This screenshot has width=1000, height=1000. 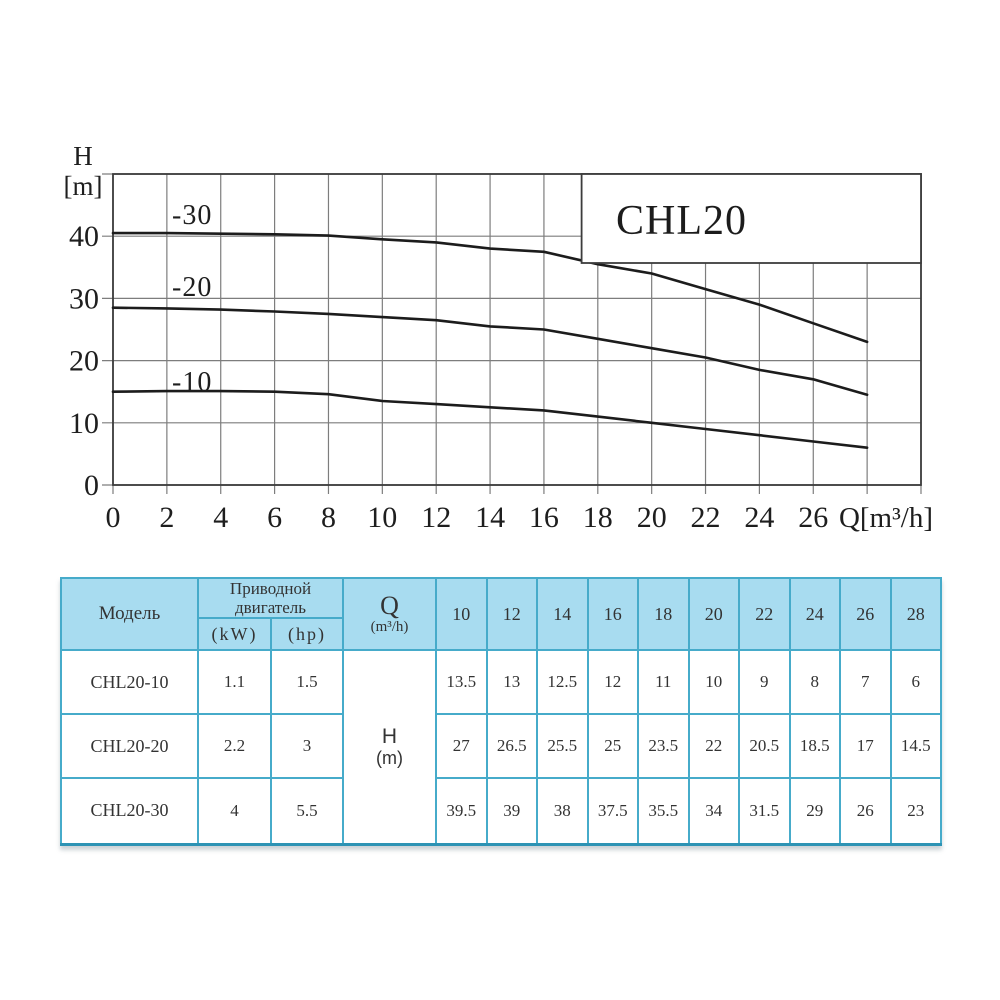 I want to click on y-axis-title-line2: [m], so click(x=83, y=186).